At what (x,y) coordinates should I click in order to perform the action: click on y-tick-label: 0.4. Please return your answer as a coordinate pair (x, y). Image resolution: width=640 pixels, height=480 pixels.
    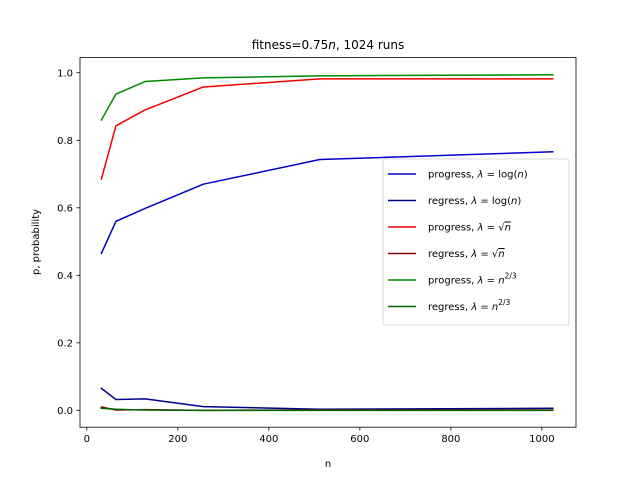
    Looking at the image, I should click on (65, 276).